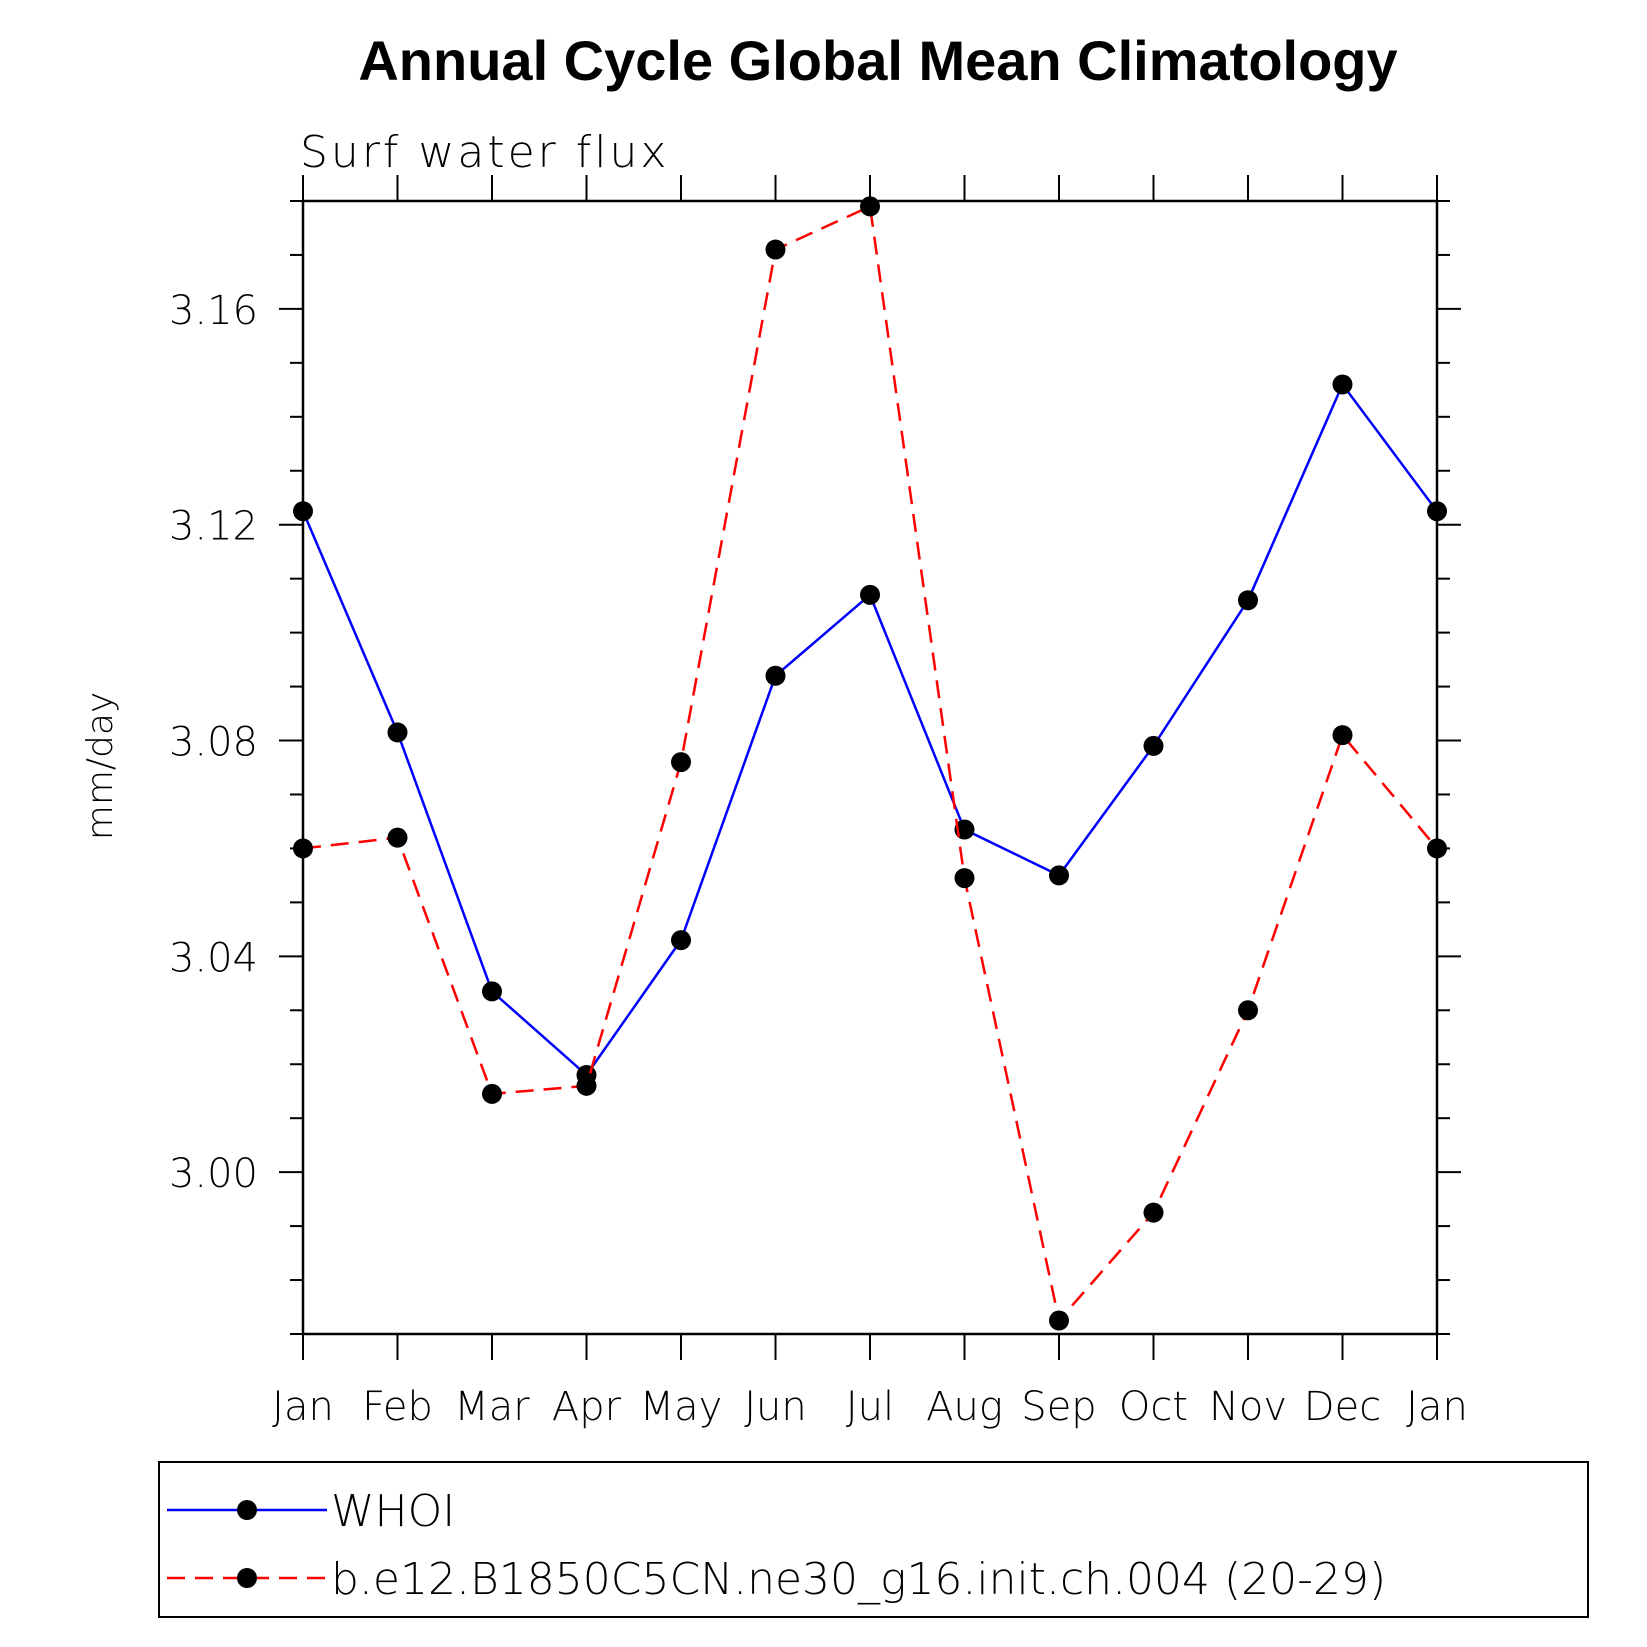  Describe the element at coordinates (1342, 1407) in the screenshot. I see `x-tick-label: Dec` at that location.